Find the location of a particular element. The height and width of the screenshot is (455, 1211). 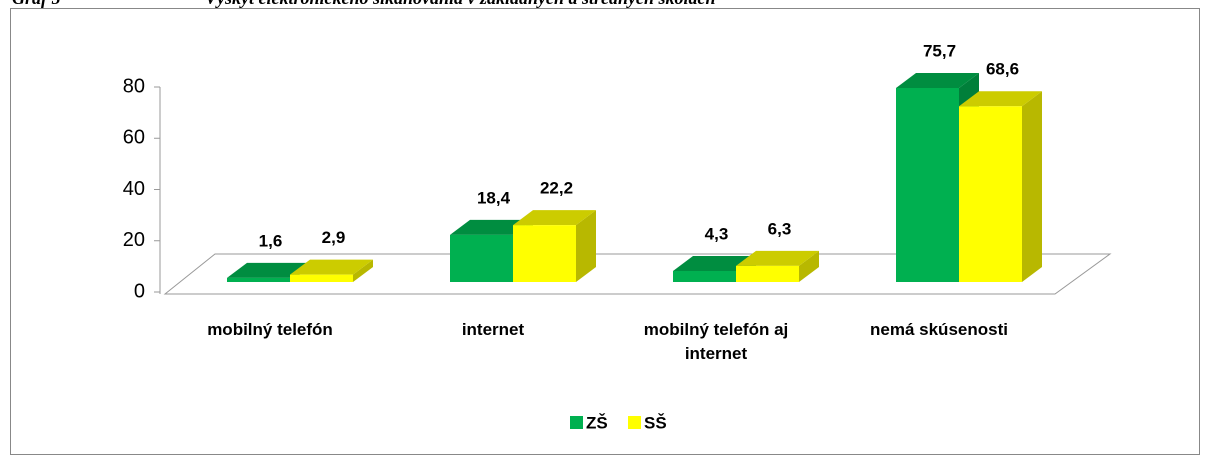

value-label: 2,9 is located at coordinates (334, 237).